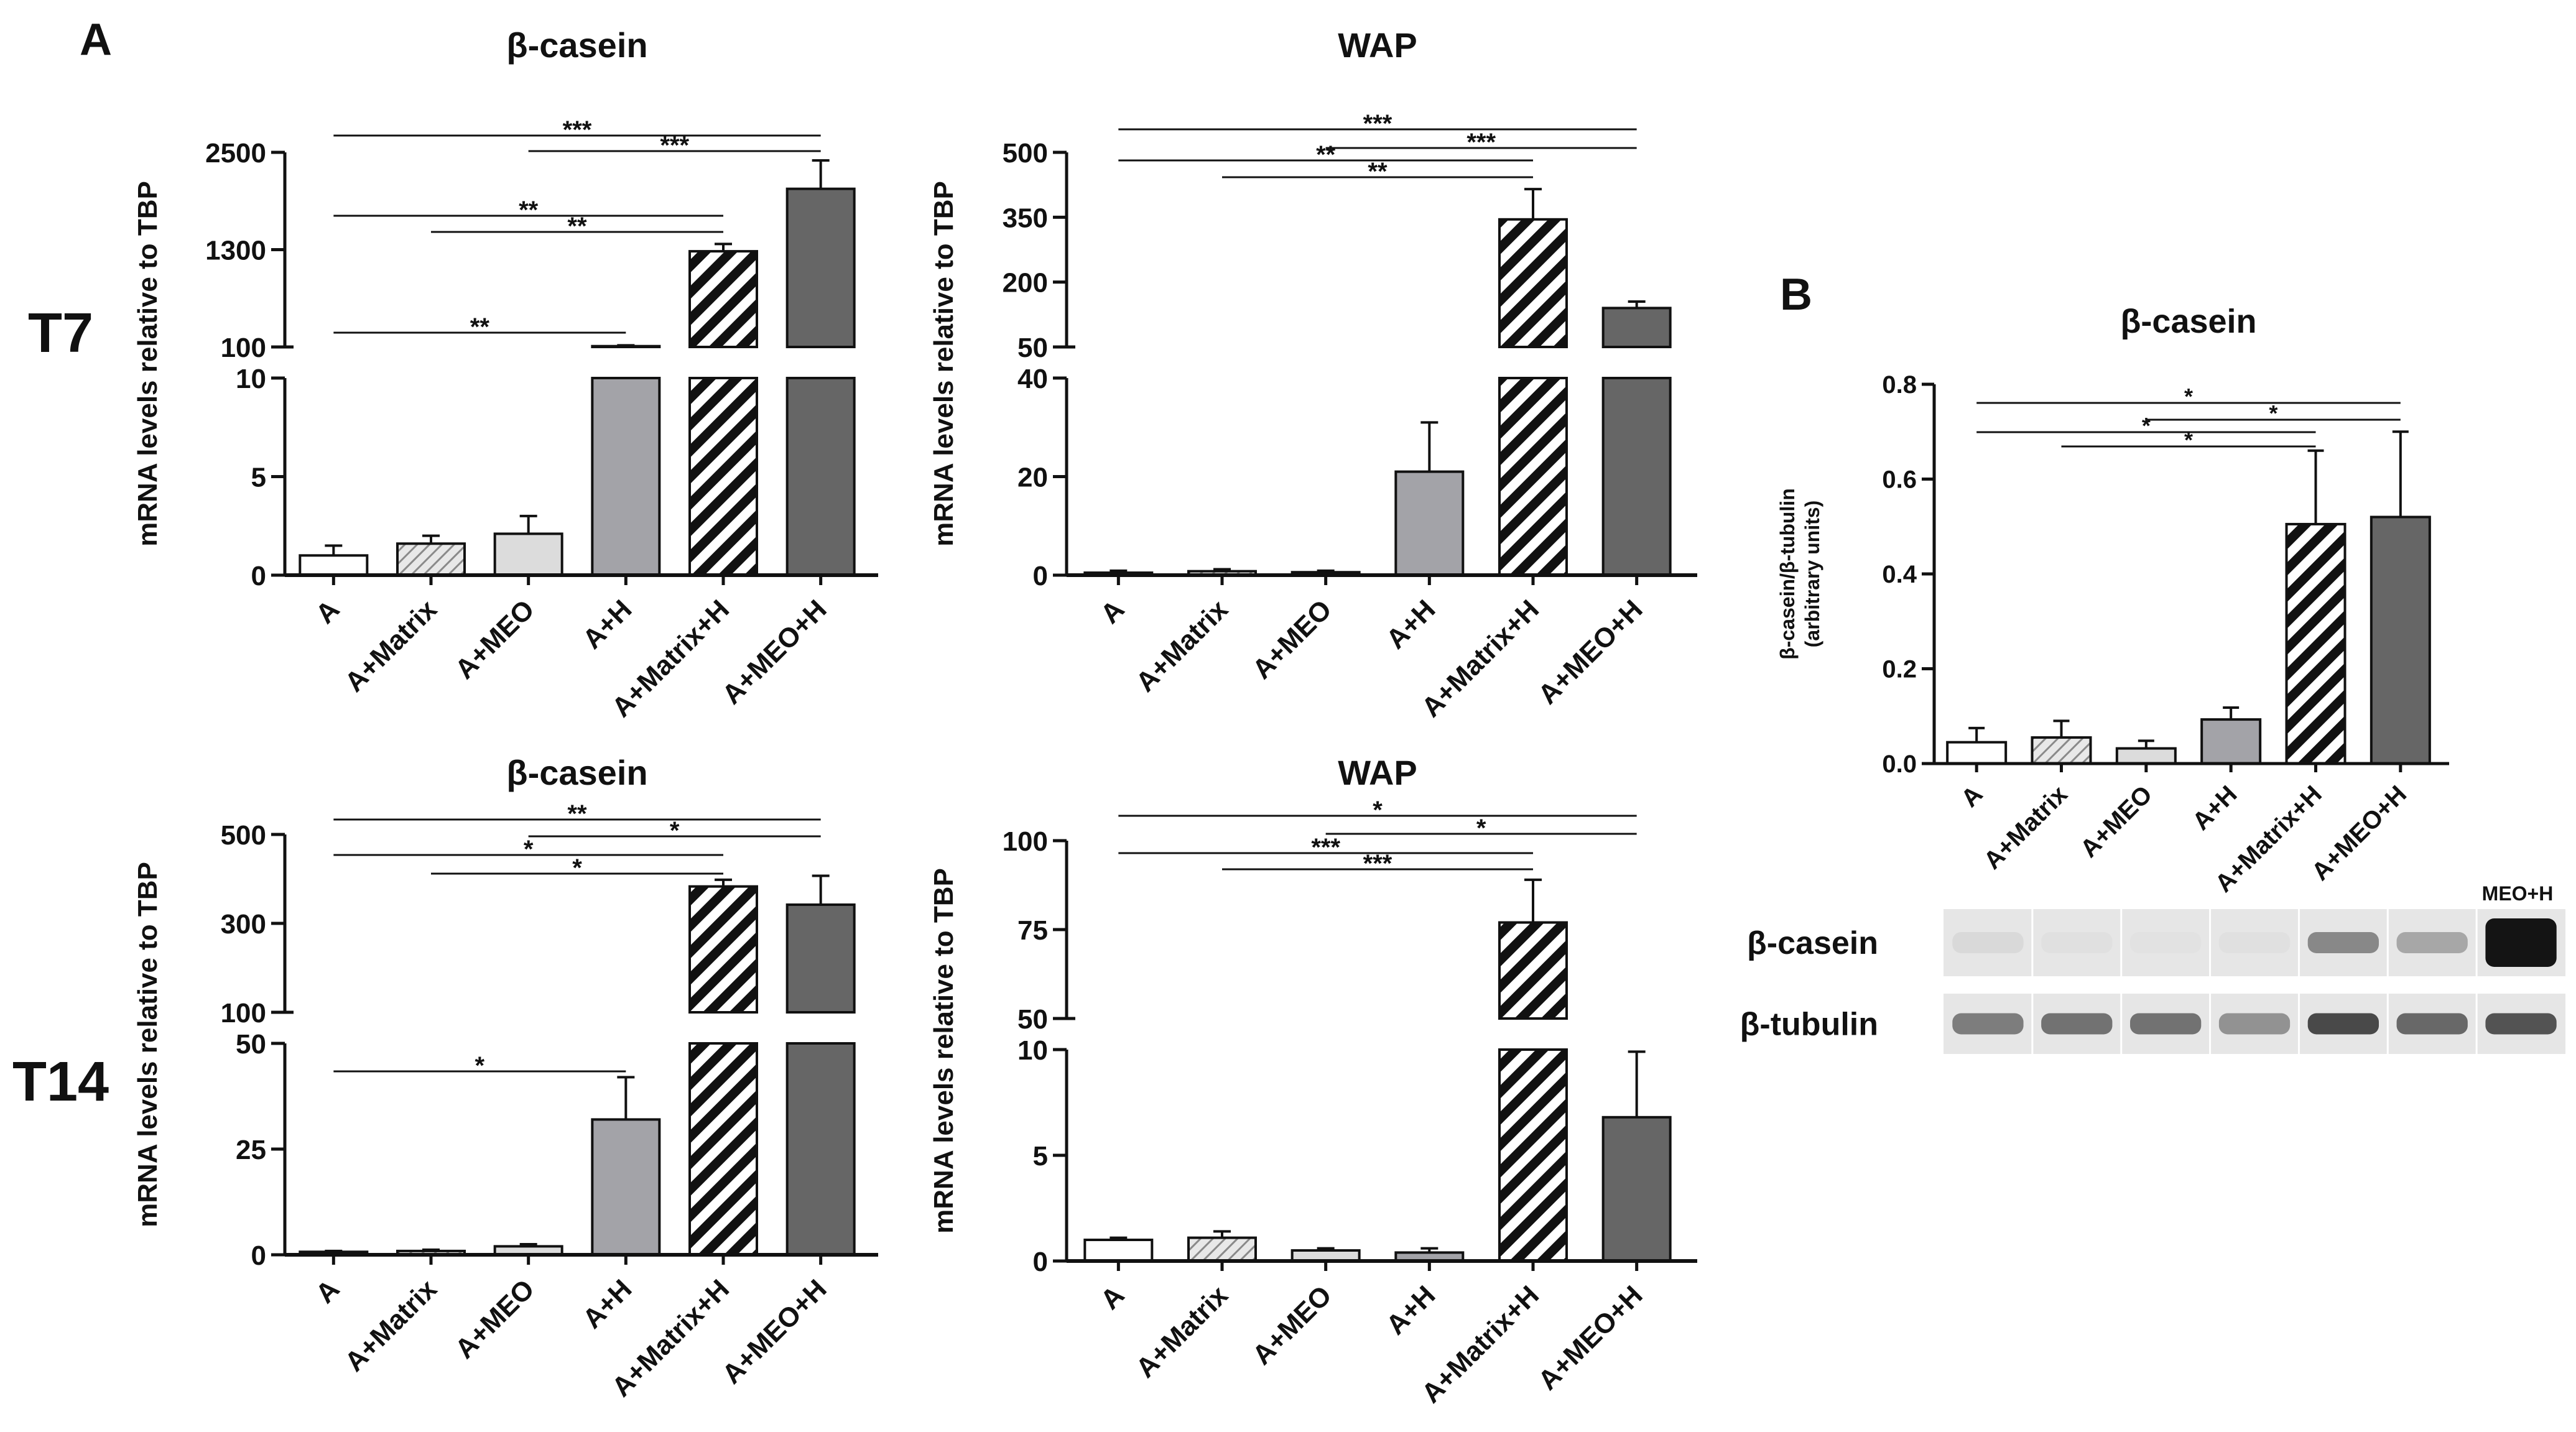  What do you see at coordinates (1900, 480) in the screenshot?
I see `y-tick-label: 0.6` at bounding box center [1900, 480].